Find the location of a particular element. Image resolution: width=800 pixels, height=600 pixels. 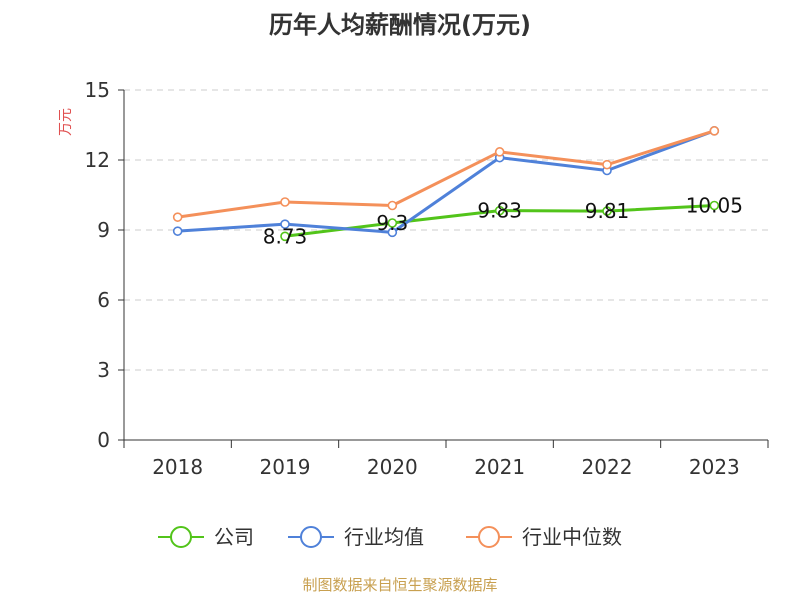

legend-item-2: 行业均值 is located at coordinates (356, 537).